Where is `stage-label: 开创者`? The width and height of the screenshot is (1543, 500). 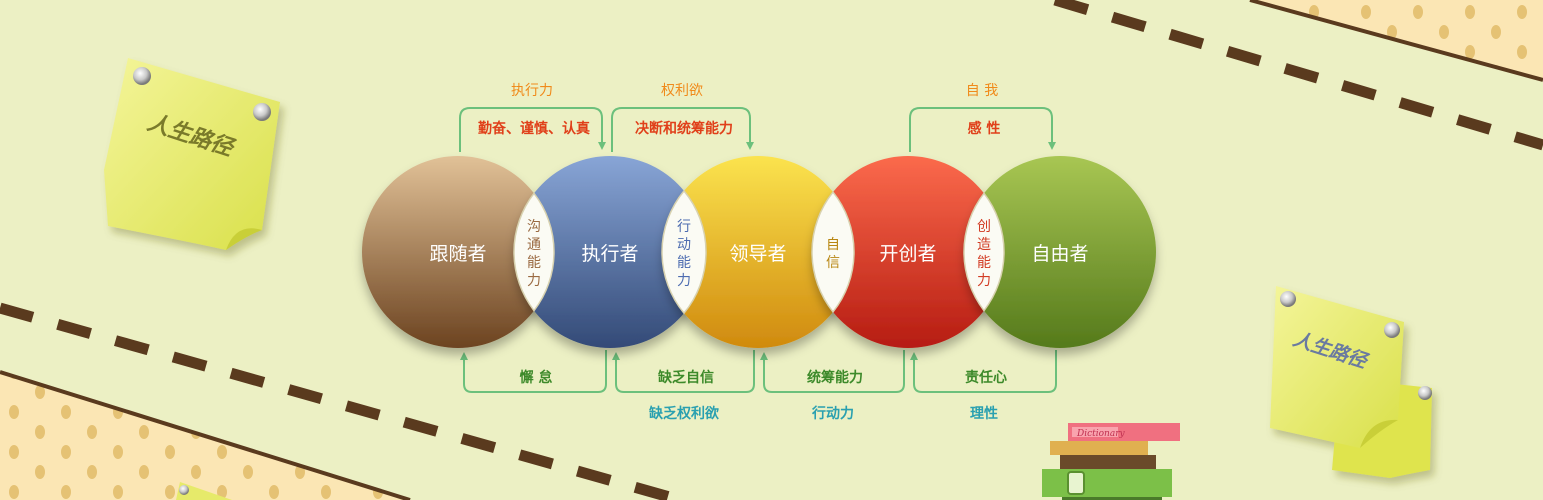 stage-label: 开创者 is located at coordinates (907, 254).